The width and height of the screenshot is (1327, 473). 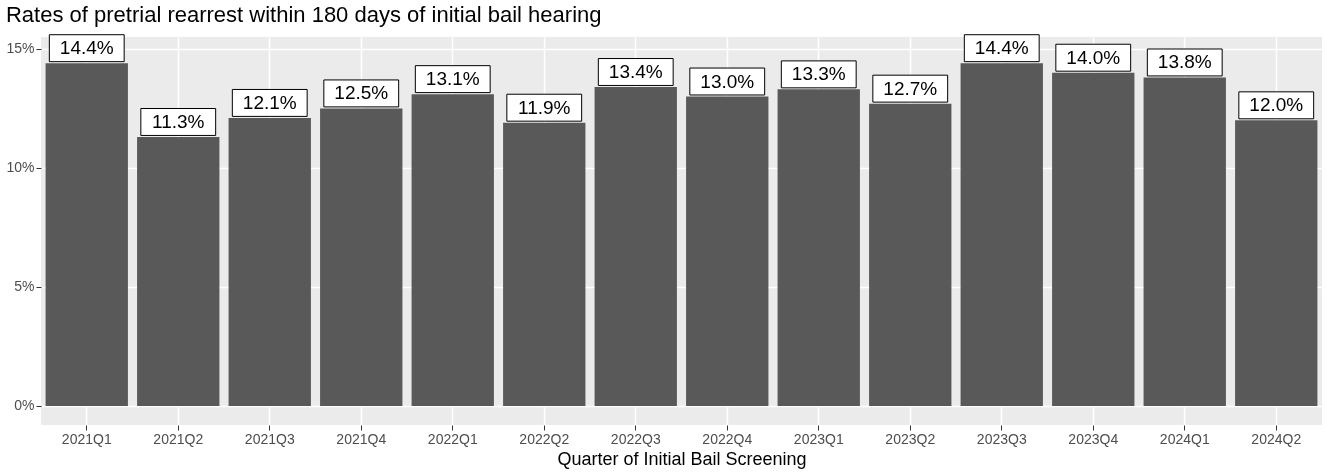 I want to click on x-tick-label: 2022Q1, so click(x=452, y=438).